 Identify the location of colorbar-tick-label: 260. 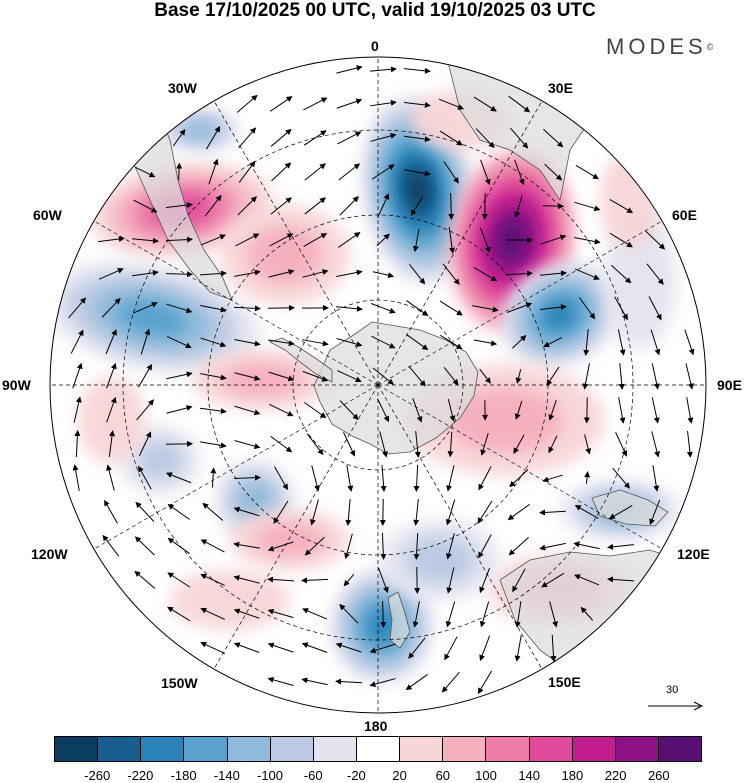
(658, 775).